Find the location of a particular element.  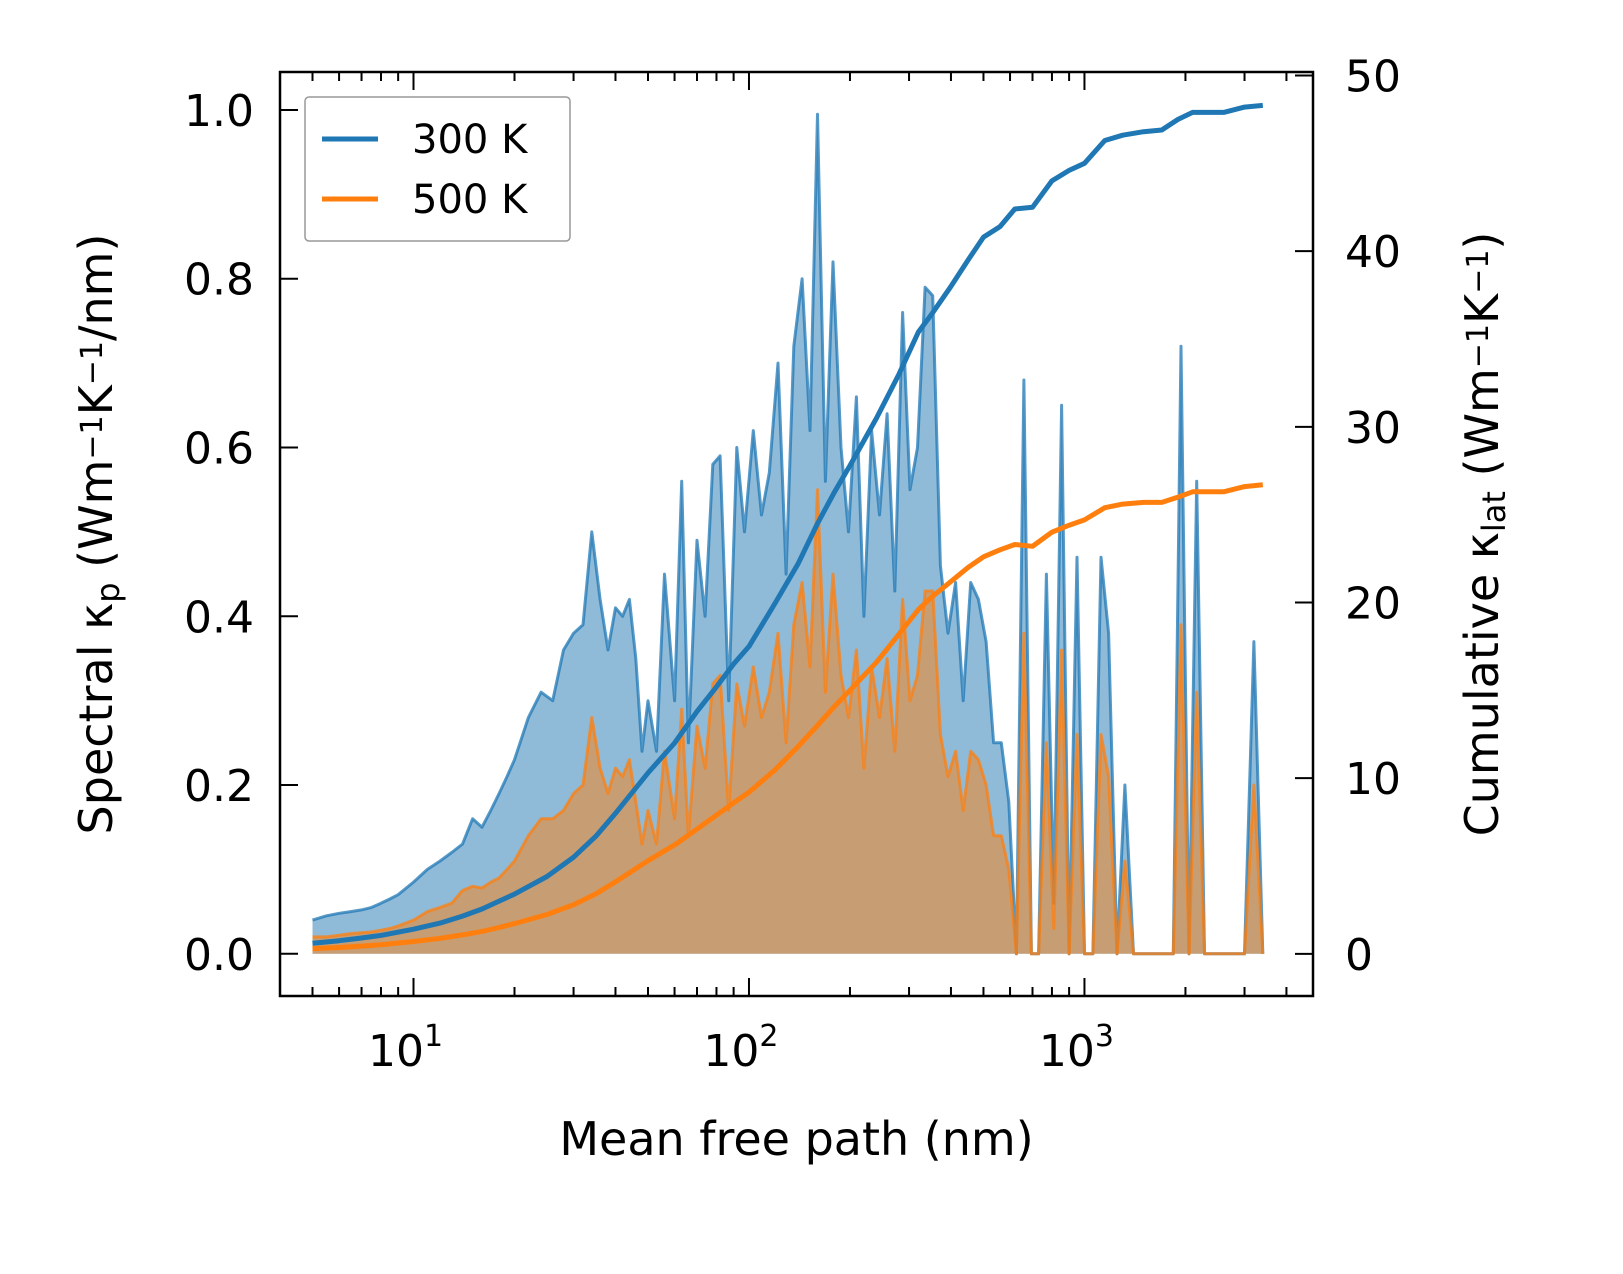

legend-box is located at coordinates (437, 169).